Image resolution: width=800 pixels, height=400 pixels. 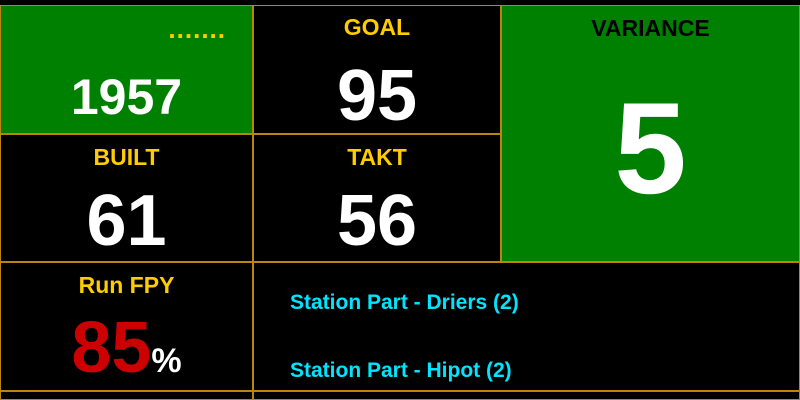 I want to click on count-tile: ....... 1957, so click(x=126, y=69).